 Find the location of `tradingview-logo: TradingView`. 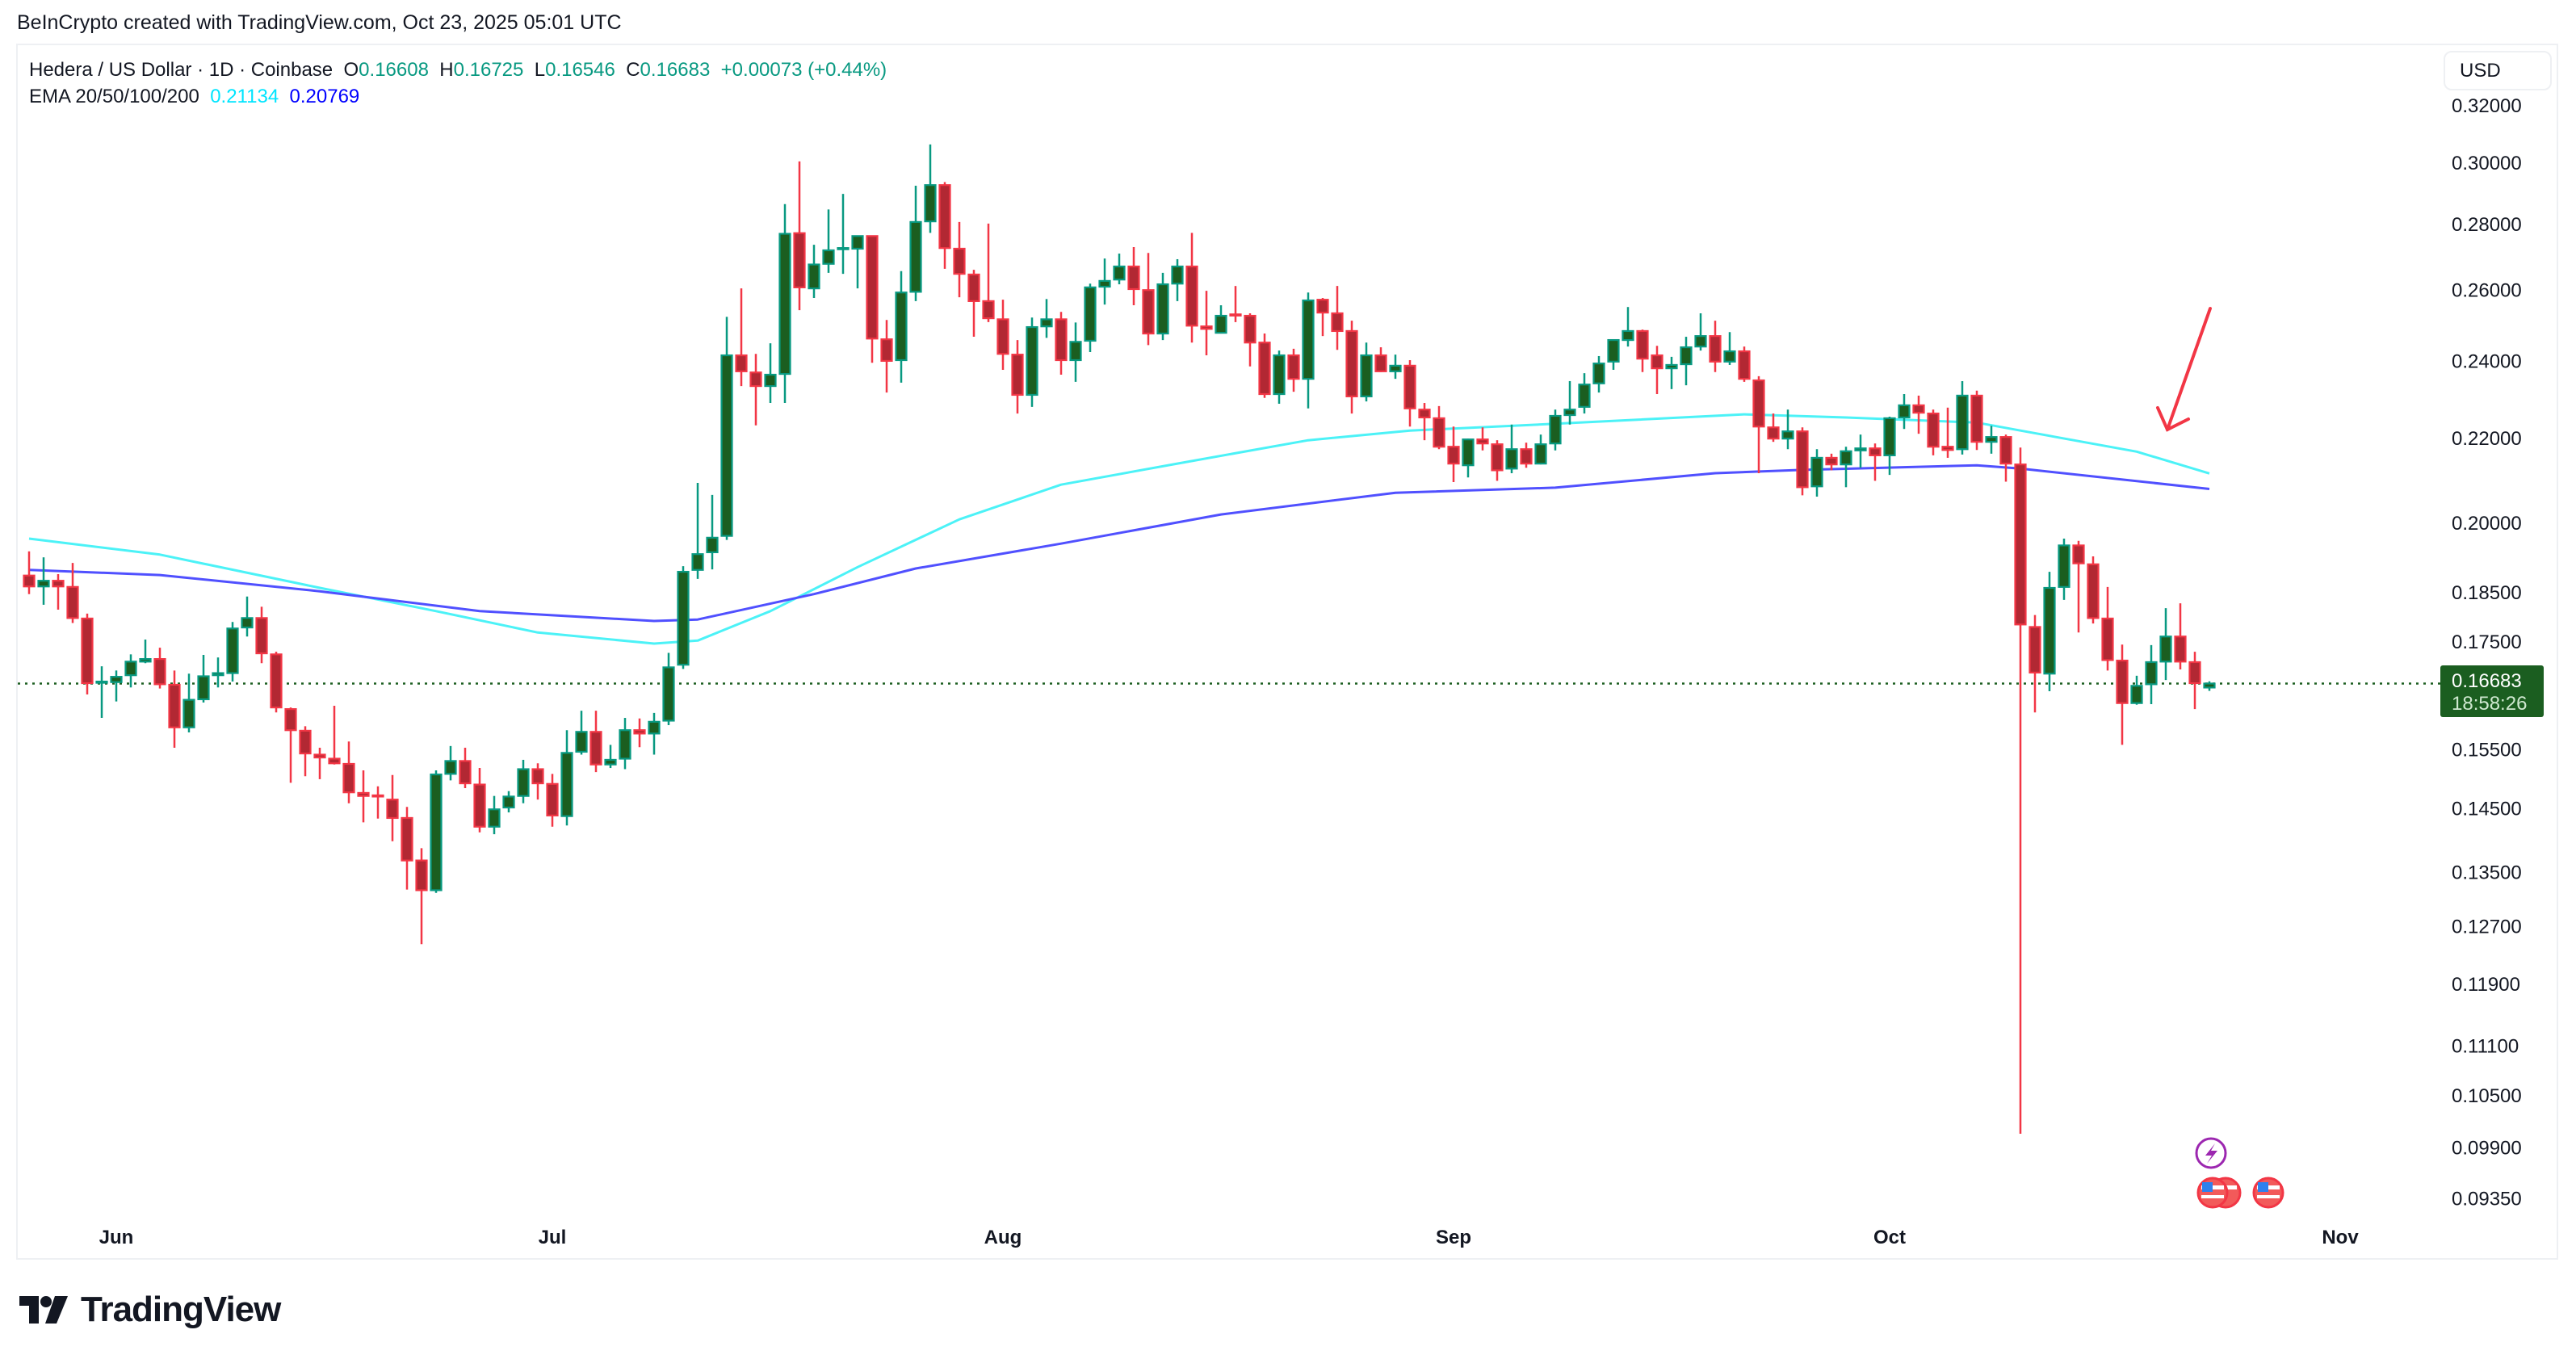

tradingview-logo: TradingView is located at coordinates (150, 1310).